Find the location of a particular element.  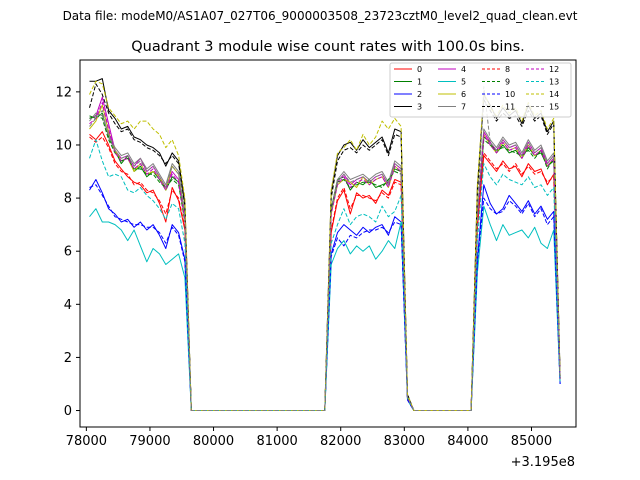

x-tick-label: 82000 is located at coordinates (340, 441).